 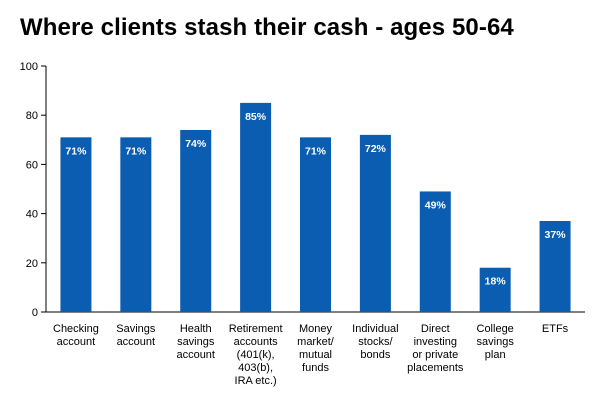 I want to click on y-tick-label: 20, so click(x=32, y=264).